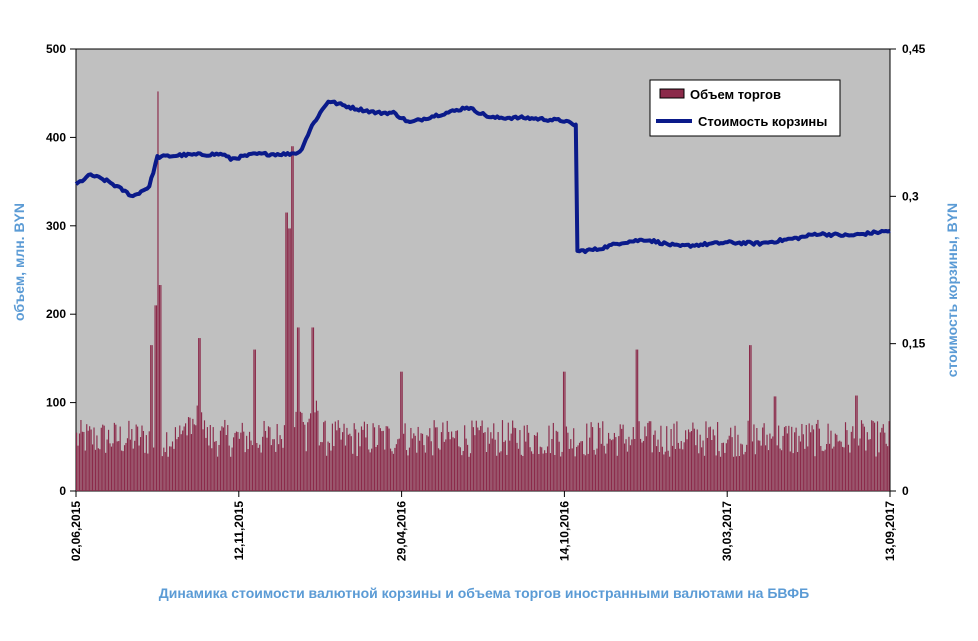 The width and height of the screenshot is (978, 641). Describe the element at coordinates (914, 49) in the screenshot. I see `y-tick-label-right: 0,45` at that location.